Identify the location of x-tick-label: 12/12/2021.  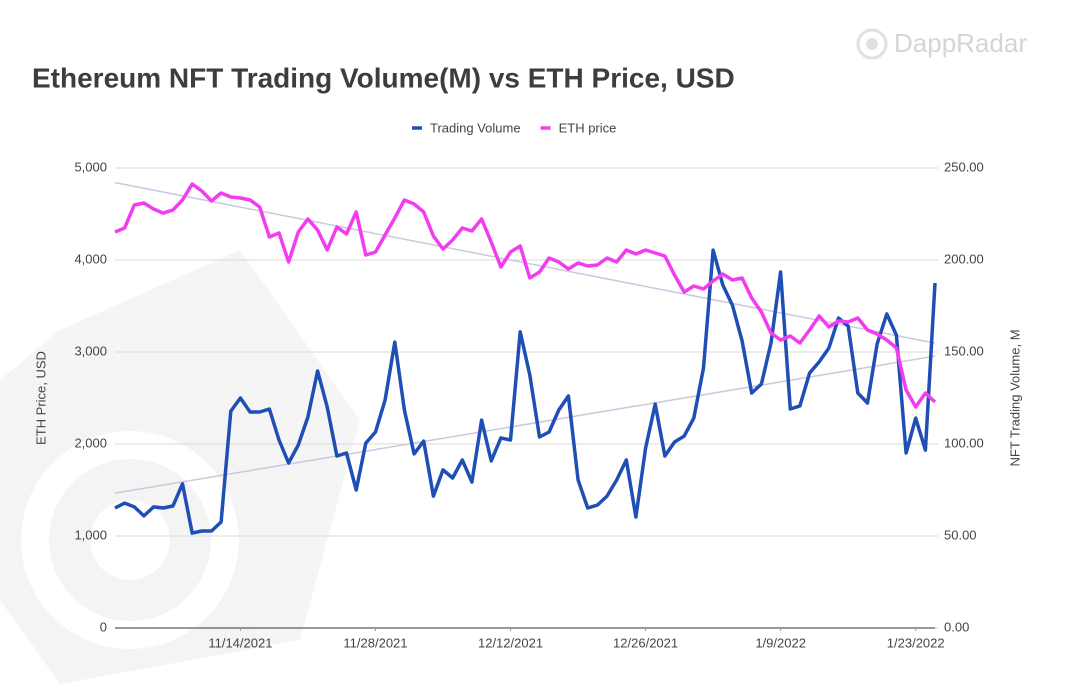
(510, 642).